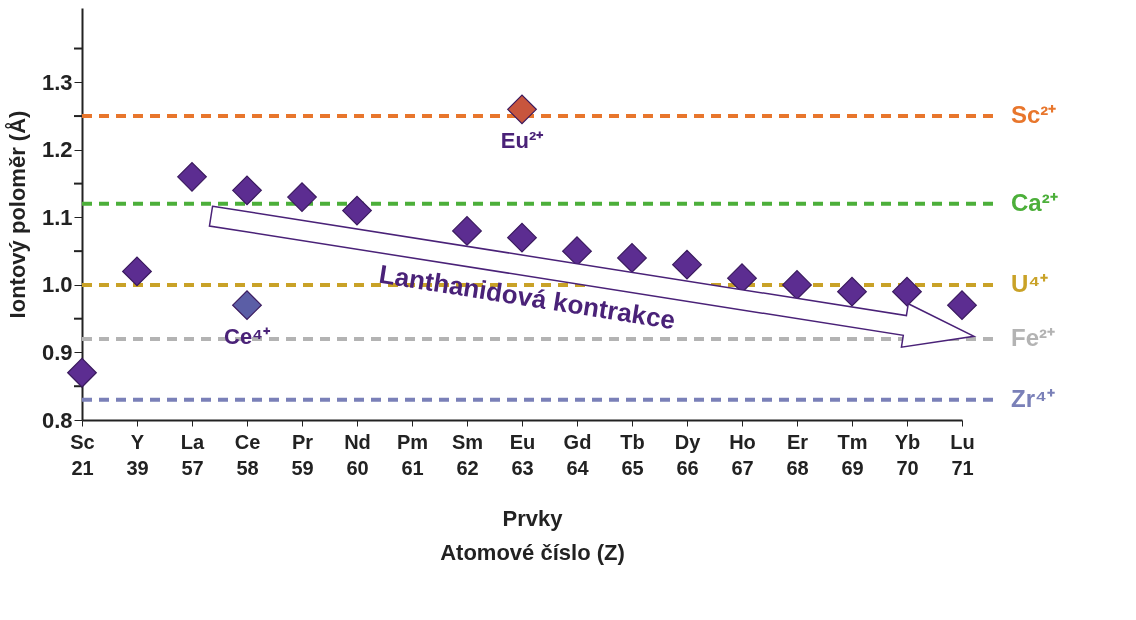 This screenshot has height=620, width=1136. I want to click on x-tick-label: Nd 60, so click(357, 454).